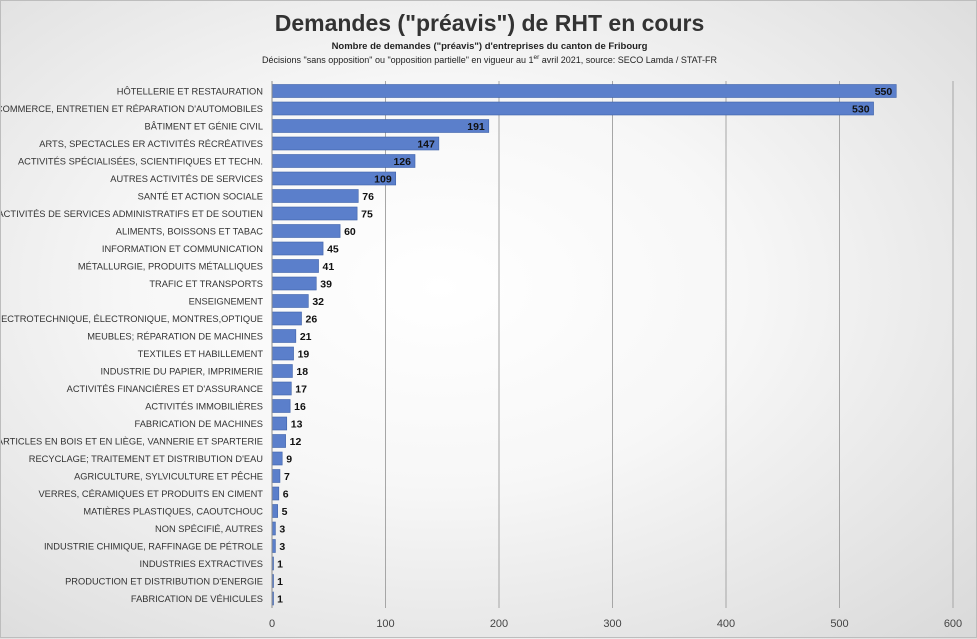  What do you see at coordinates (312, 320) in the screenshot?
I see `data-label: 26` at bounding box center [312, 320].